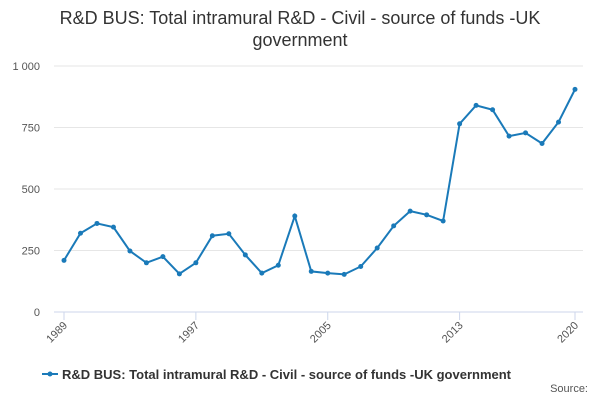 The width and height of the screenshot is (600, 405). Describe the element at coordinates (31, 252) in the screenshot. I see `y-tick-label: 250` at that location.